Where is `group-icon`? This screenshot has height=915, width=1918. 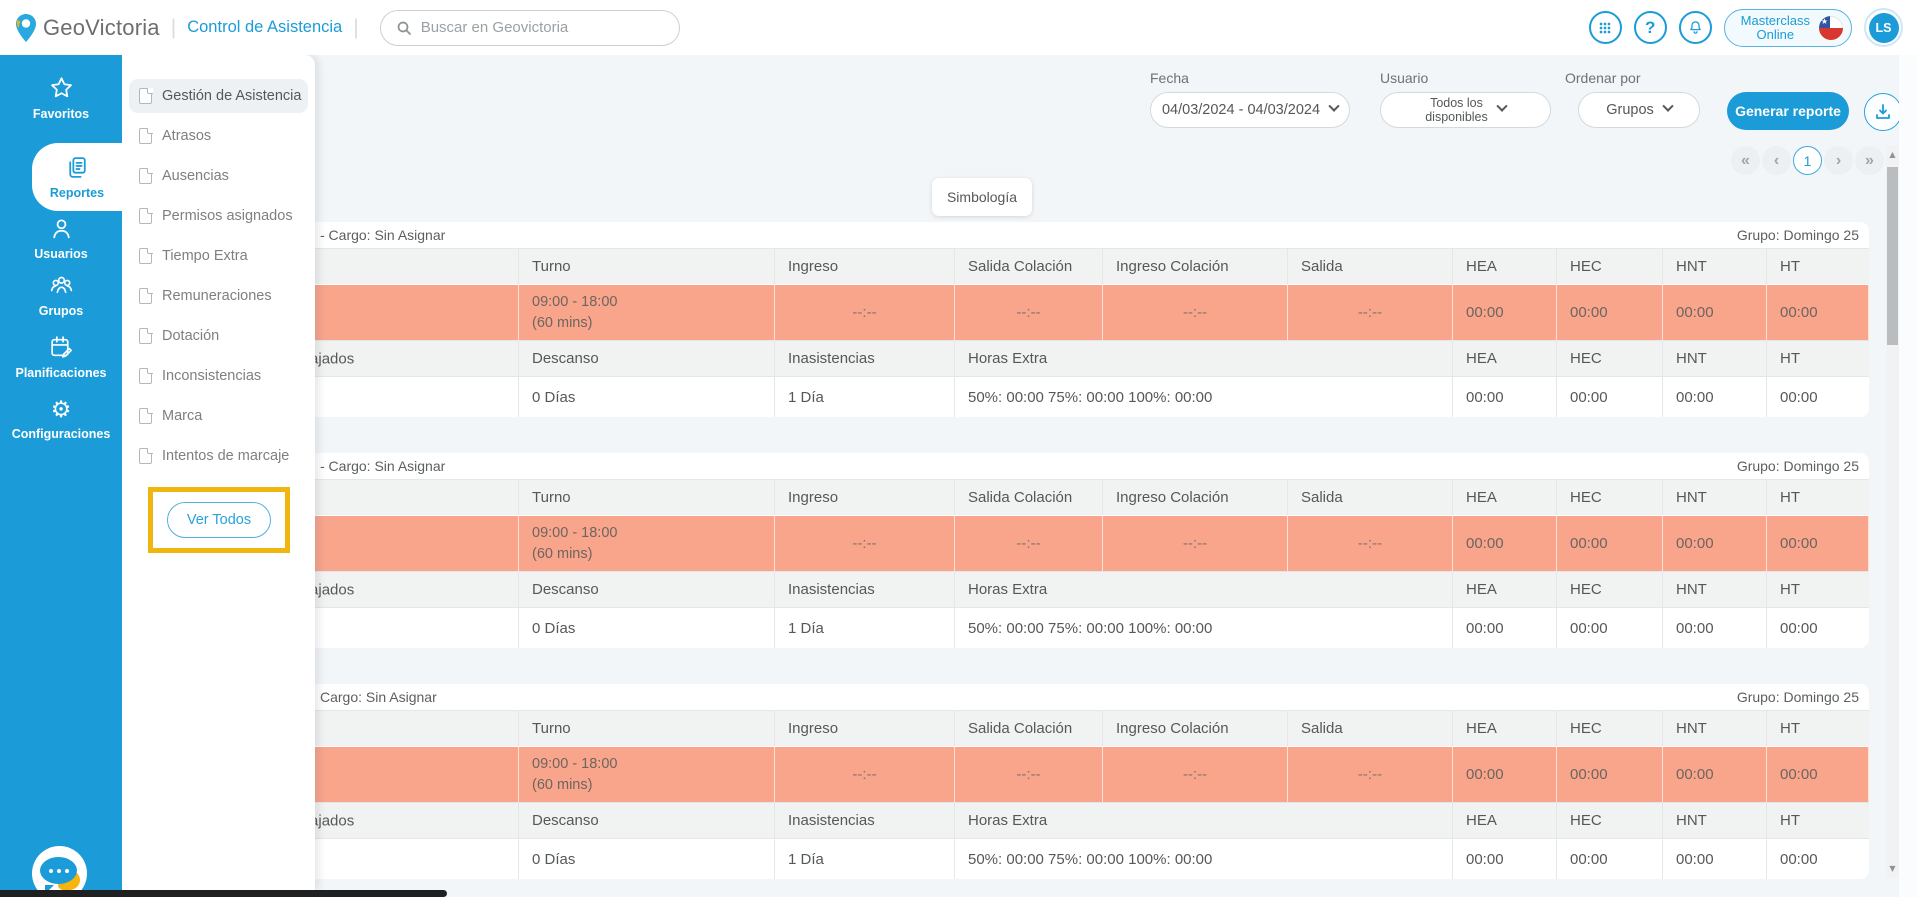
group-icon is located at coordinates (61, 285).